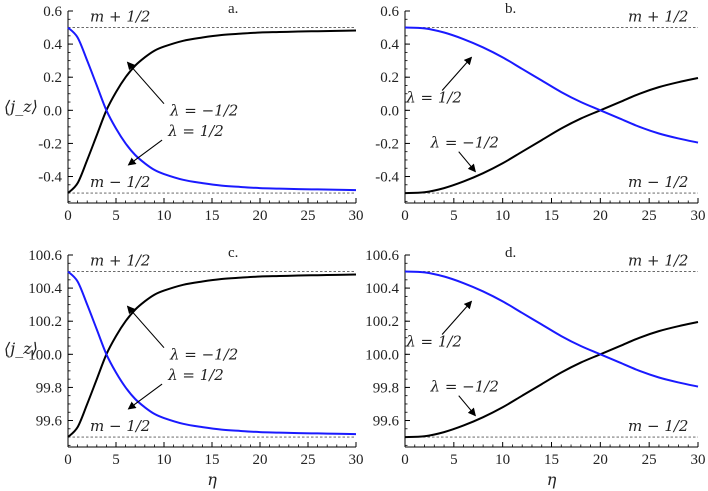  Describe the element at coordinates (21, 106) in the screenshot. I see `y-axis-label-top: ⟨j_z⟩` at that location.